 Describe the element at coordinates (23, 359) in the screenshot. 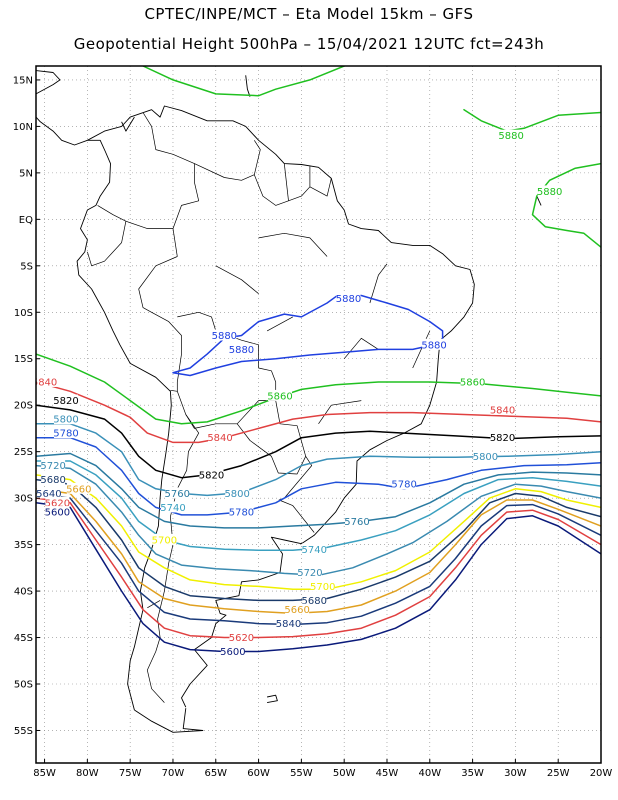

I see `lat-tick-label: 15S` at that location.